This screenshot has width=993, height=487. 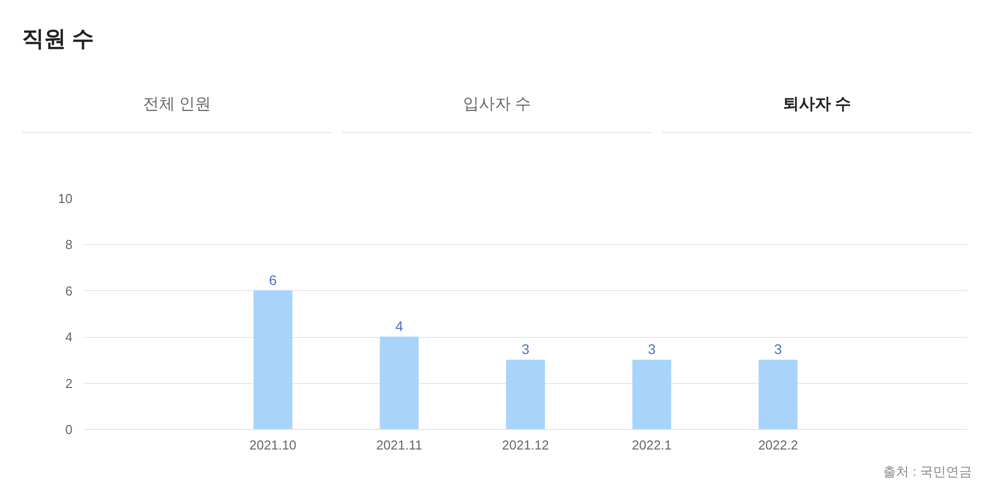 I want to click on x-tick-label: 2021.12, so click(x=526, y=445).